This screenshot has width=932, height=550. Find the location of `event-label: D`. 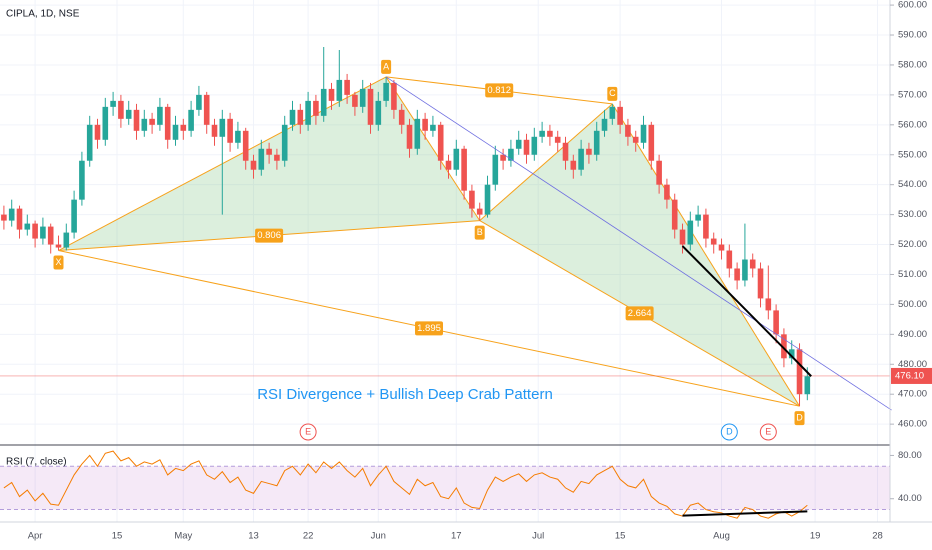

event-label: D is located at coordinates (729, 431).